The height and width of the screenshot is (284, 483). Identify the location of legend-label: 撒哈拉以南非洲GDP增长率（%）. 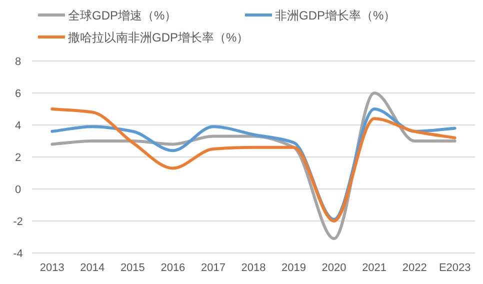
(158, 37).